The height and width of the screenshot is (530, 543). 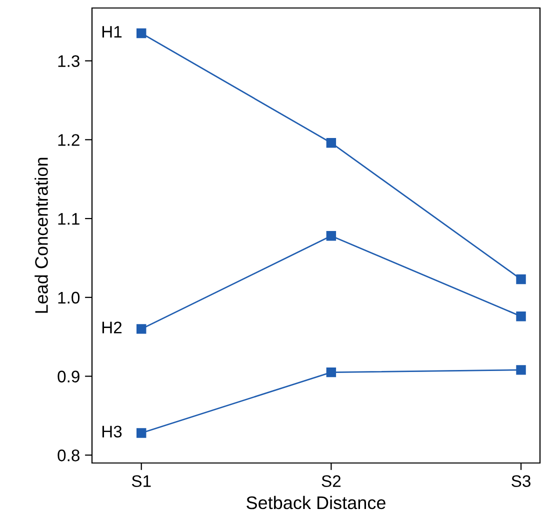 I want to click on y-tick-label: 1.1, so click(x=69, y=219).